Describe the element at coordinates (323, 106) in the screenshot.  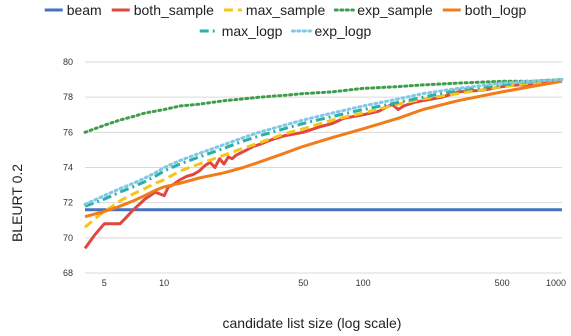
I see `series-line-exp_sample` at that location.